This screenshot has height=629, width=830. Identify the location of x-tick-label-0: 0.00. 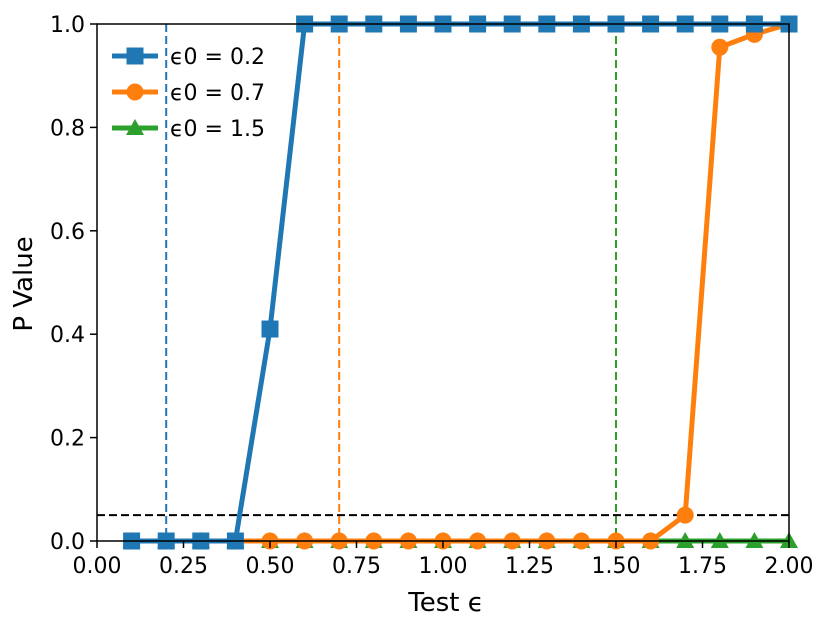
(97, 566).